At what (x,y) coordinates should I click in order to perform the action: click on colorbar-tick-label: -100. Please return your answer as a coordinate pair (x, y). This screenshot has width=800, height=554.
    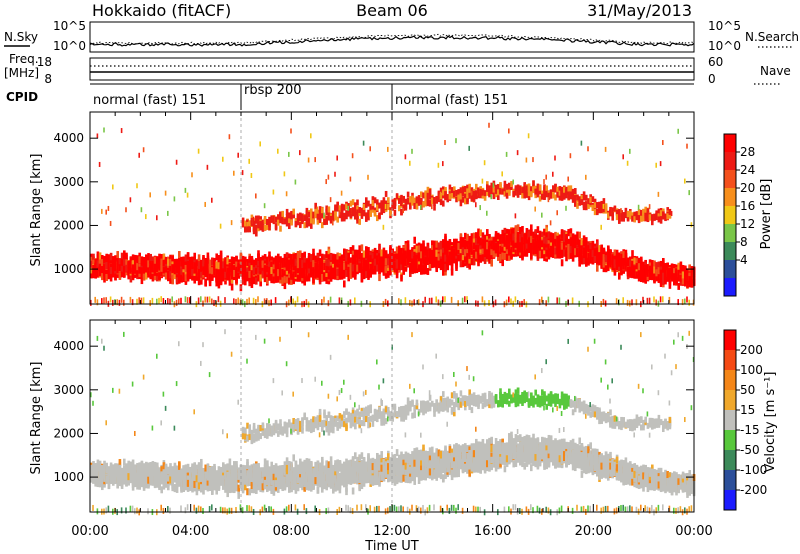
    Looking at the image, I should click on (753, 470).